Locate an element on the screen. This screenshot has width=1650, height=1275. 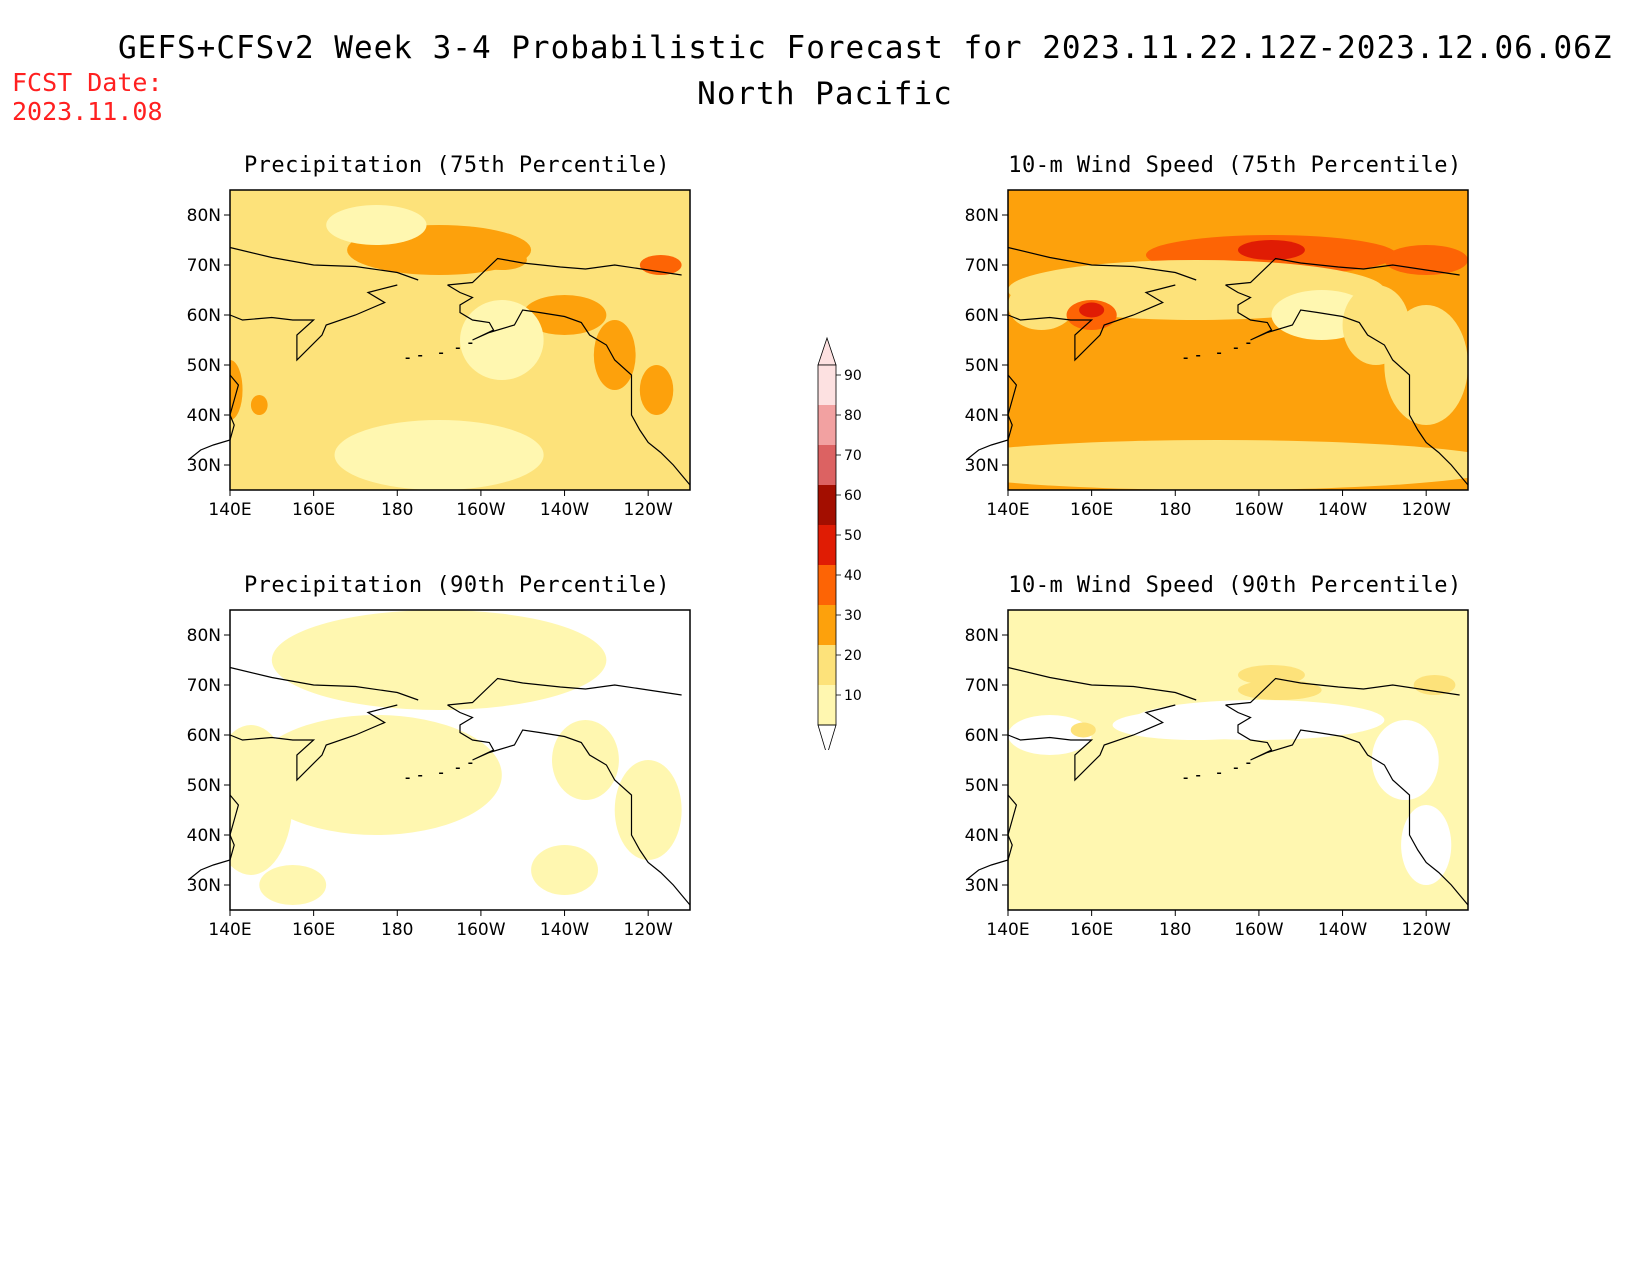
lon-tick-label: 120W is located at coordinates (648, 510).